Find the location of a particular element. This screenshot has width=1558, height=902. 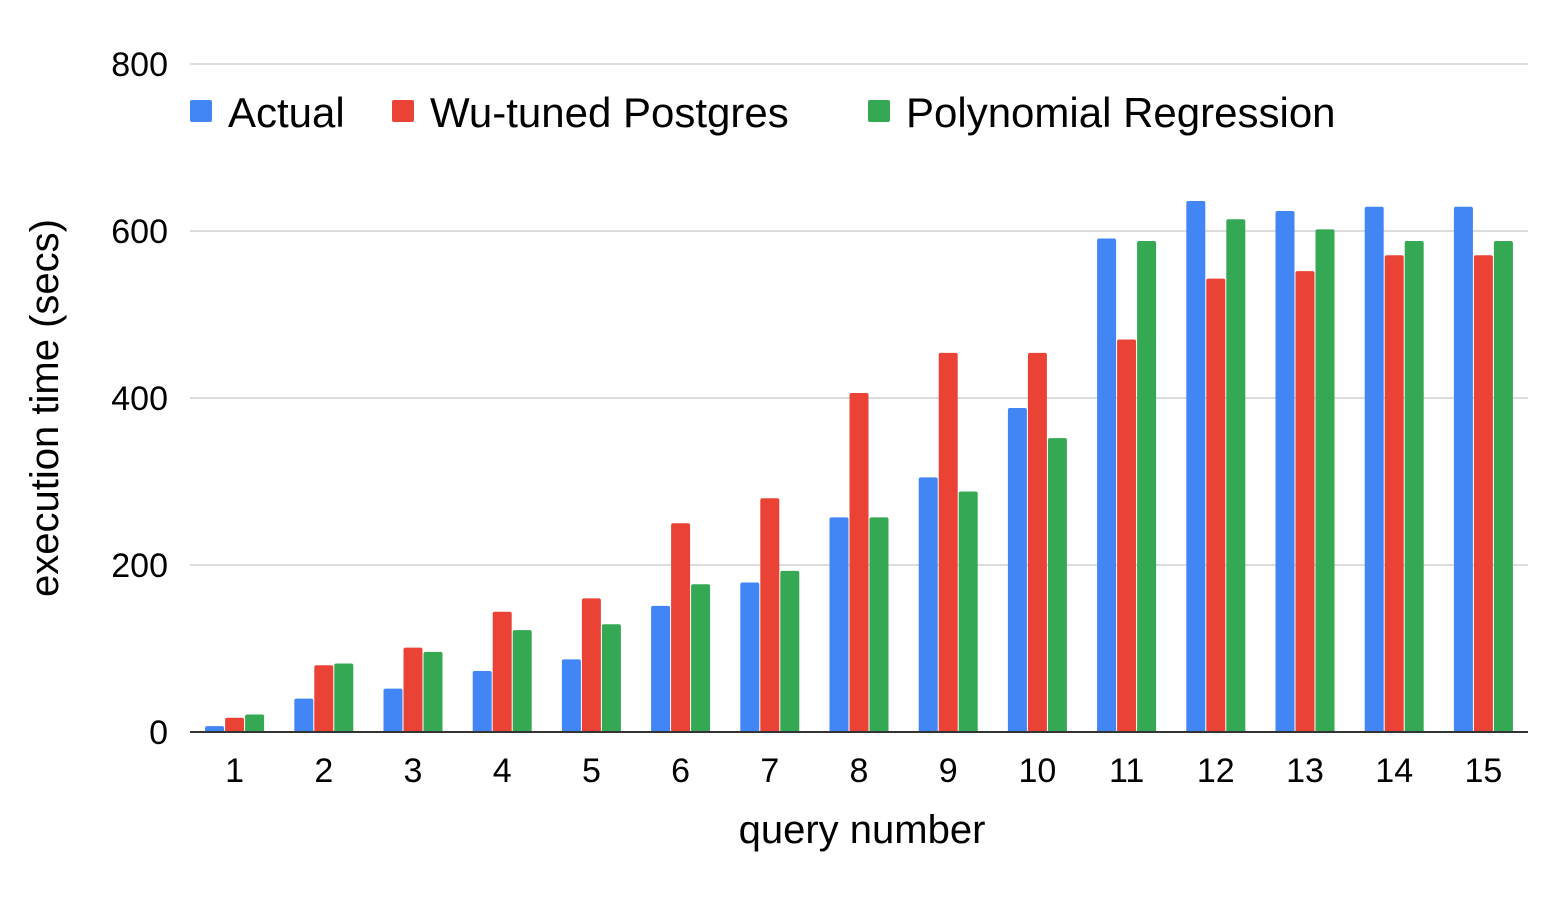

bar-polynomial-regression-q4 is located at coordinates (522, 681).